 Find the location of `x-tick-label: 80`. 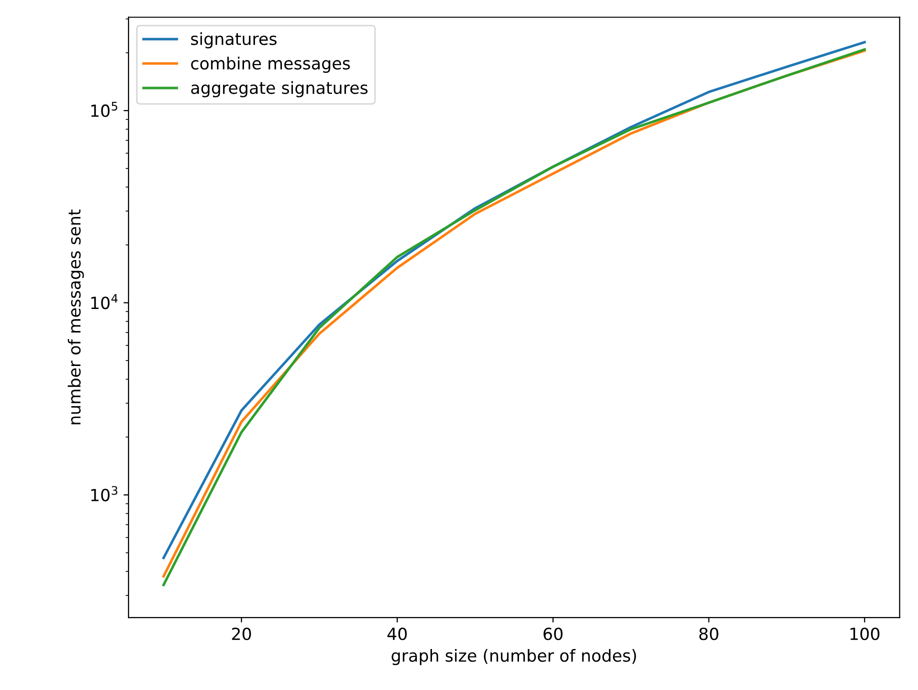

x-tick-label: 80 is located at coordinates (708, 634).